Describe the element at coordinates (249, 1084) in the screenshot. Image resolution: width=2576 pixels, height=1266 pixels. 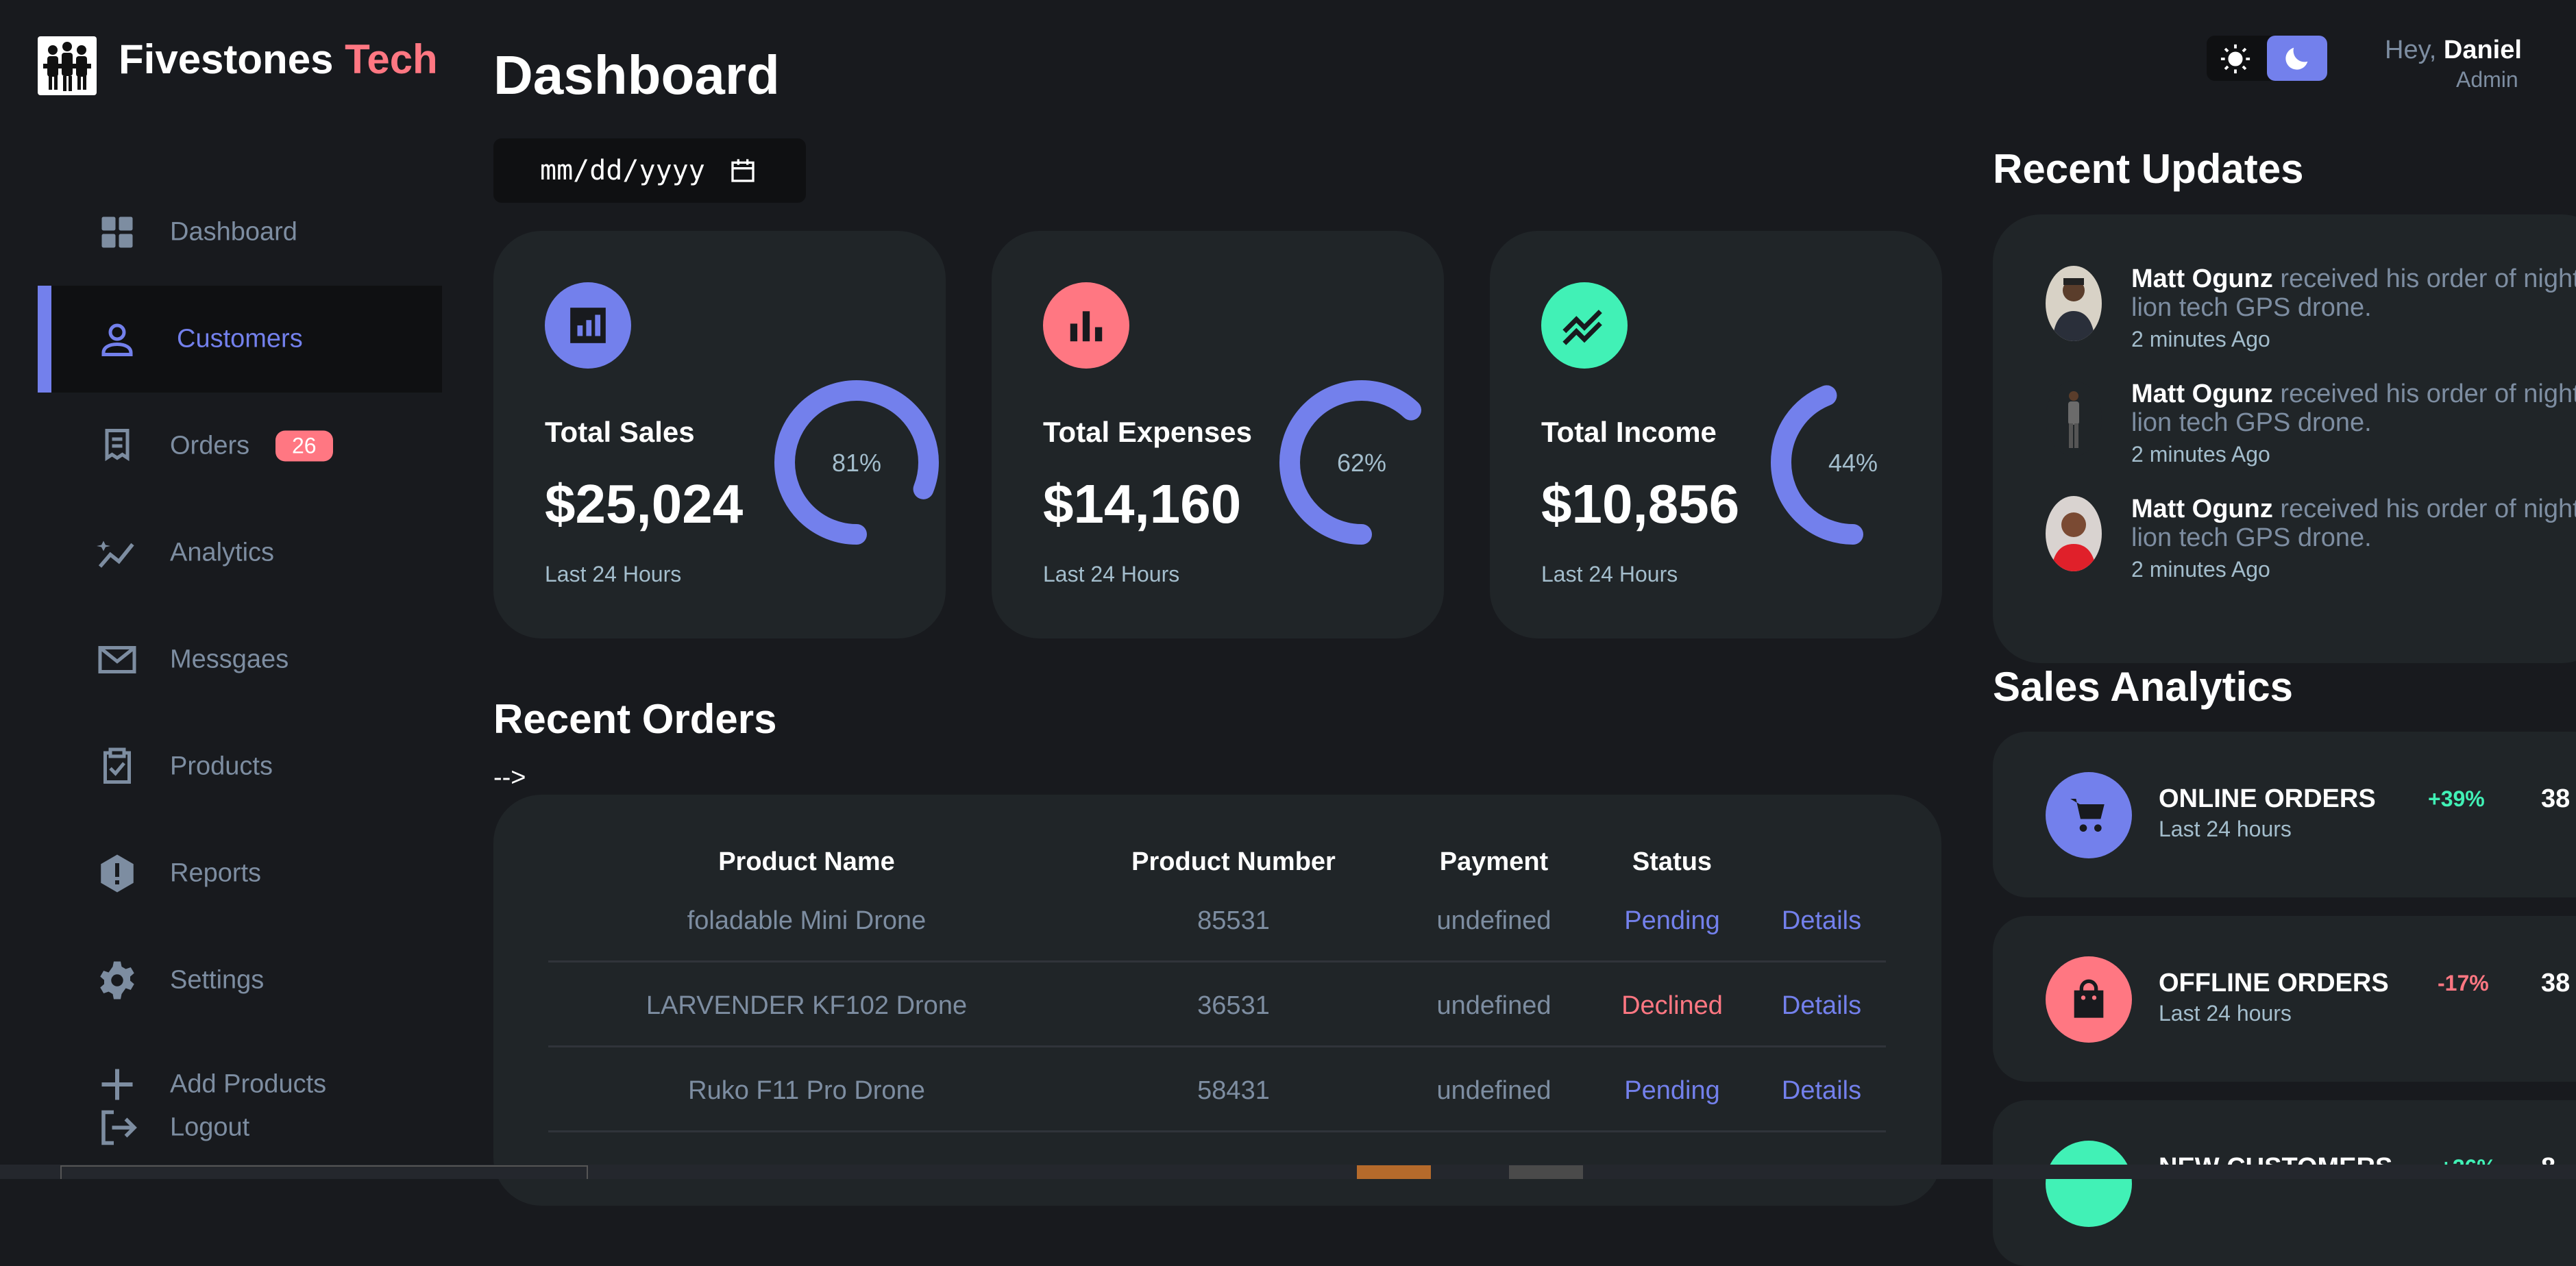
I see `sidebar-item-label: Add Products` at that location.